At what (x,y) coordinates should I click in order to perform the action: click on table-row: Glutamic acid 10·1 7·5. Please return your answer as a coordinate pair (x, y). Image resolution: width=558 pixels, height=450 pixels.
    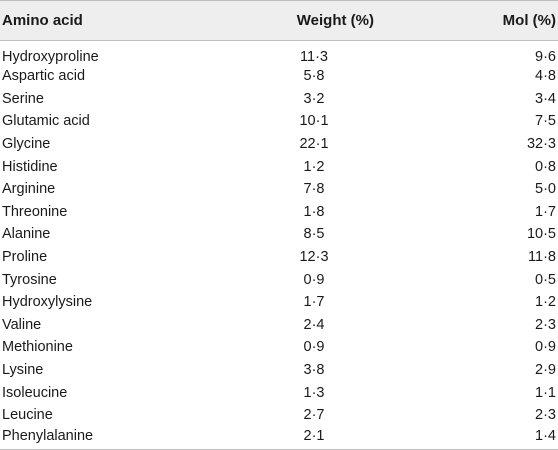
    Looking at the image, I should click on (279, 121).